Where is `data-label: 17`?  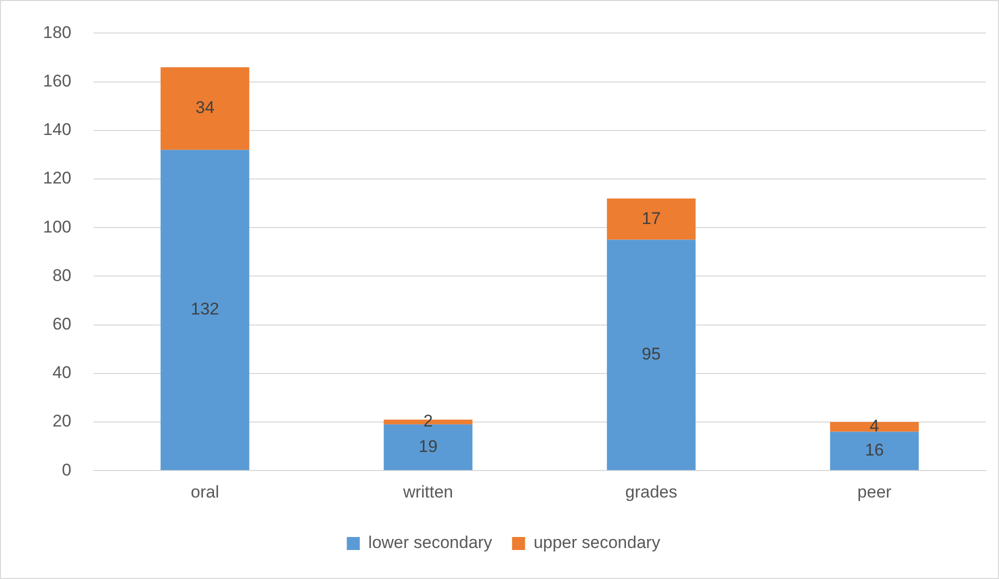 data-label: 17 is located at coordinates (651, 218).